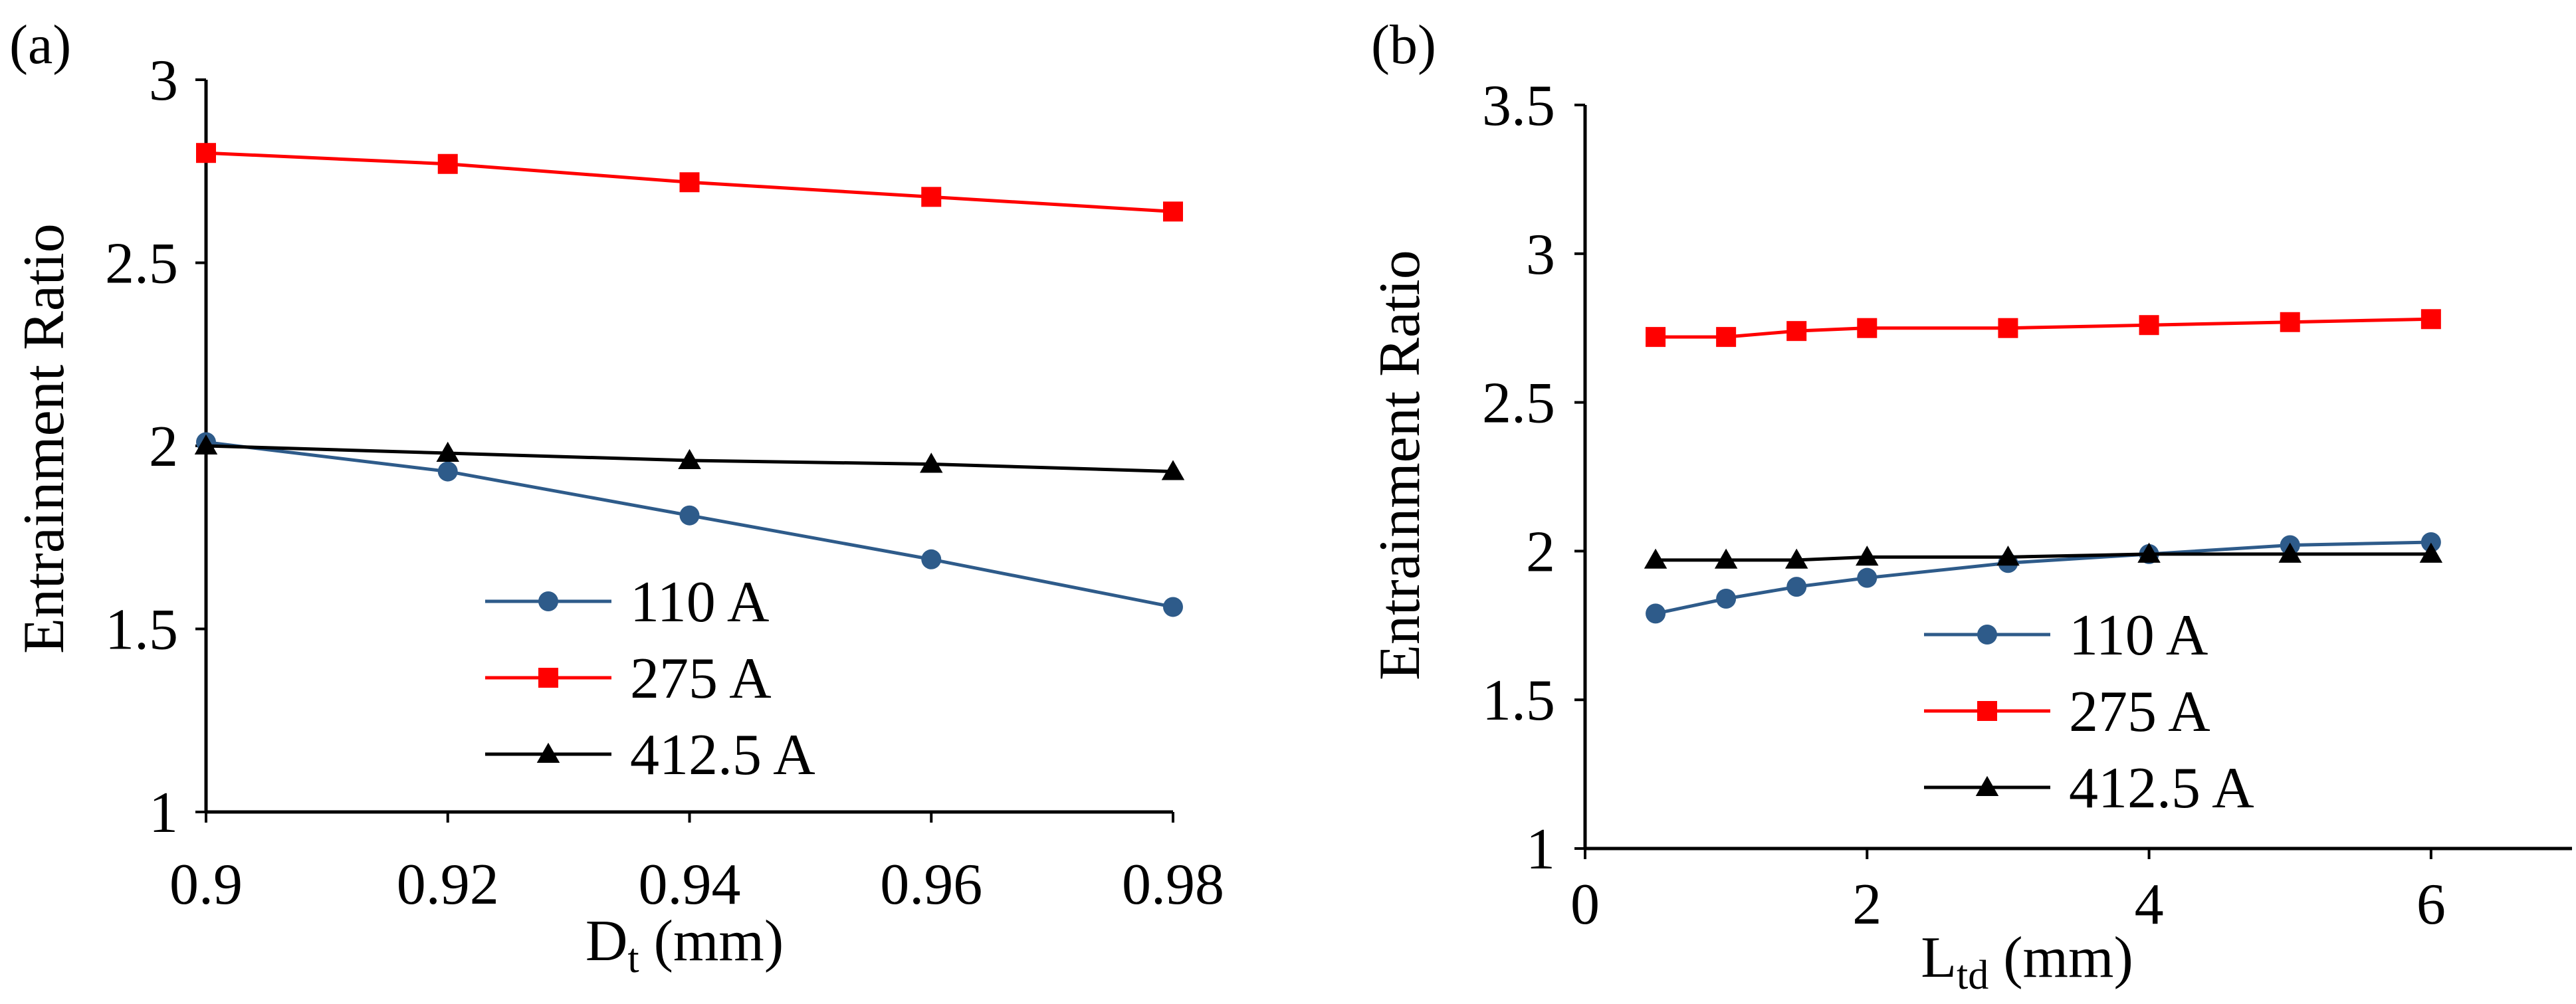 This screenshot has height=1004, width=2576. What do you see at coordinates (206, 885) in the screenshot?
I see `x-tick-label: 0.9` at bounding box center [206, 885].